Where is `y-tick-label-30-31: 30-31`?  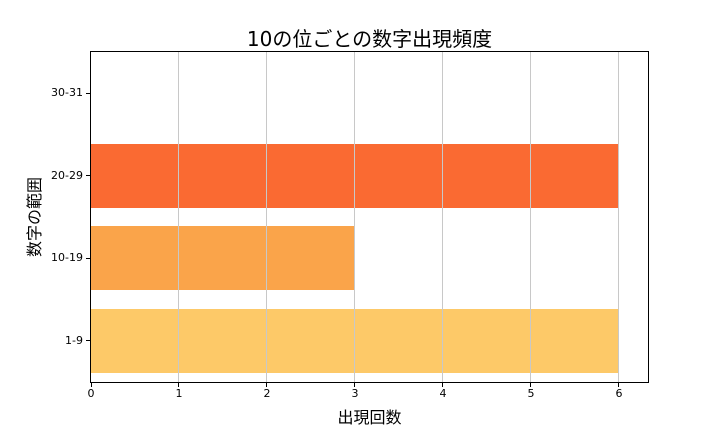 y-tick-label-30-31: 30-31 is located at coordinates (67, 93).